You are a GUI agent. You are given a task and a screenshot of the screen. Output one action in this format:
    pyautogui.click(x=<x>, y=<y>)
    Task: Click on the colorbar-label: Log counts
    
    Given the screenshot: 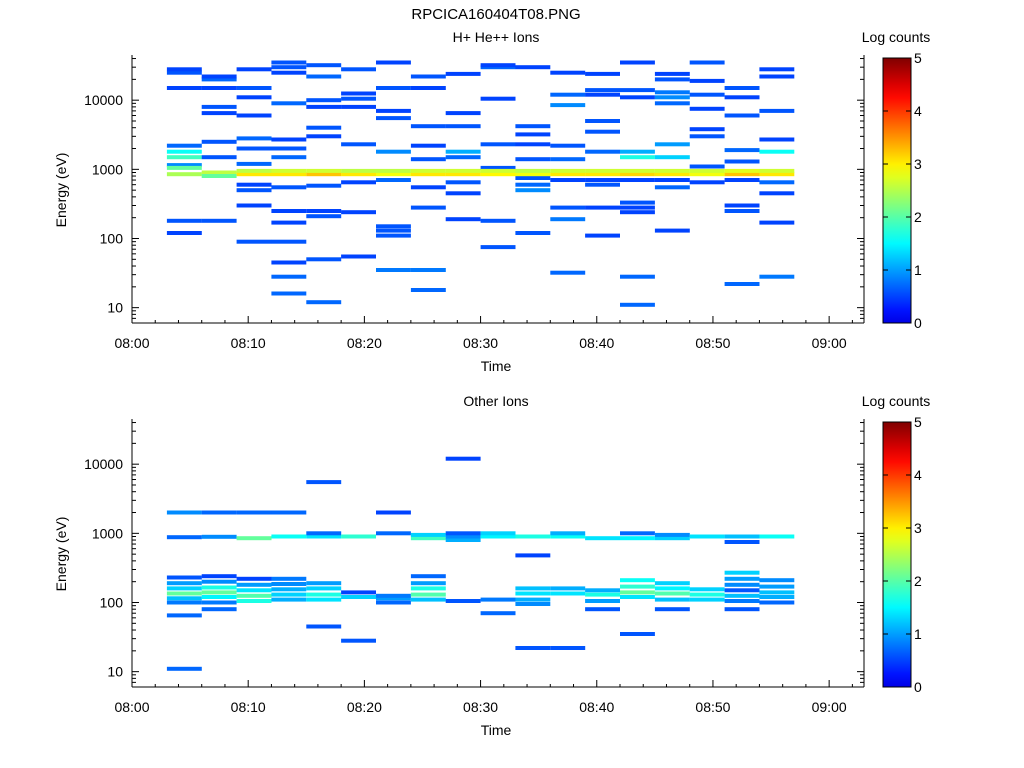 What is the action you would take?
    pyautogui.click(x=896, y=37)
    